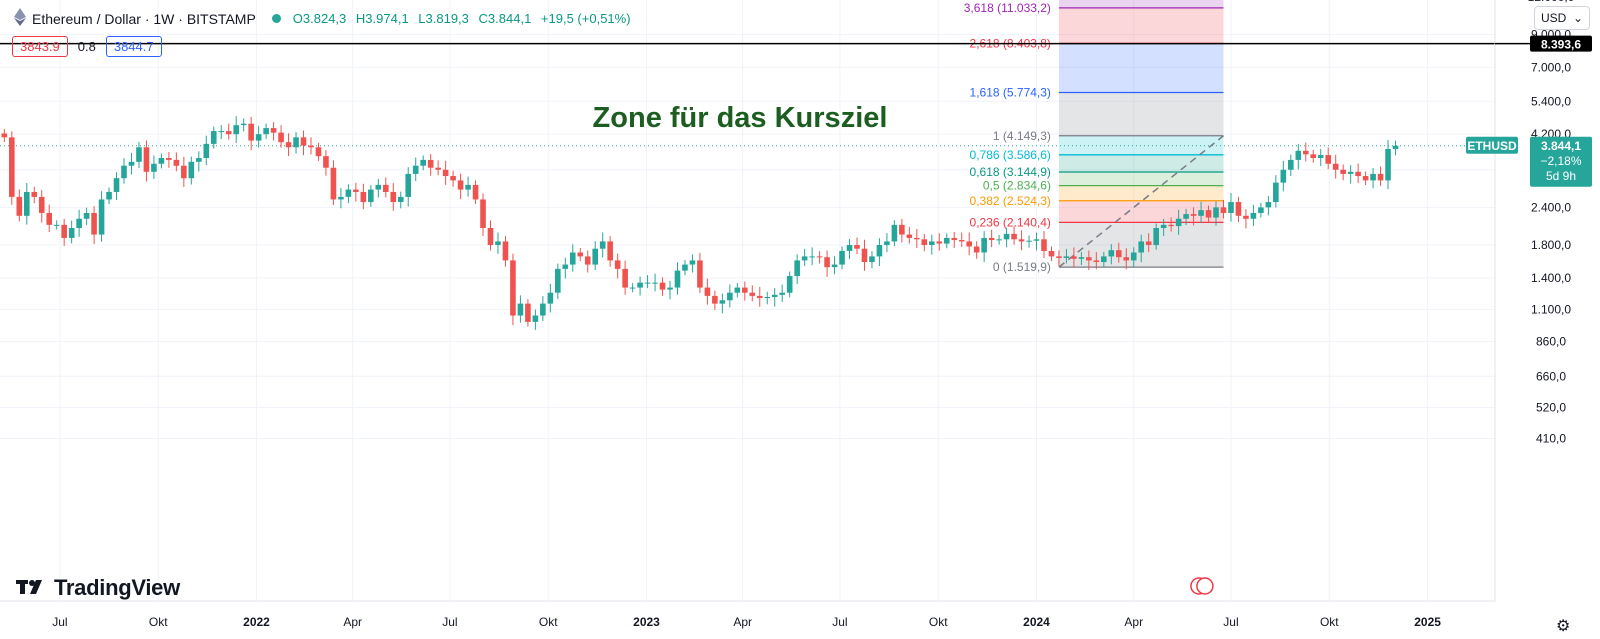 The width and height of the screenshot is (1600, 639). What do you see at coordinates (1562, 18) in the screenshot?
I see `currency-select: USD ⌄` at bounding box center [1562, 18].